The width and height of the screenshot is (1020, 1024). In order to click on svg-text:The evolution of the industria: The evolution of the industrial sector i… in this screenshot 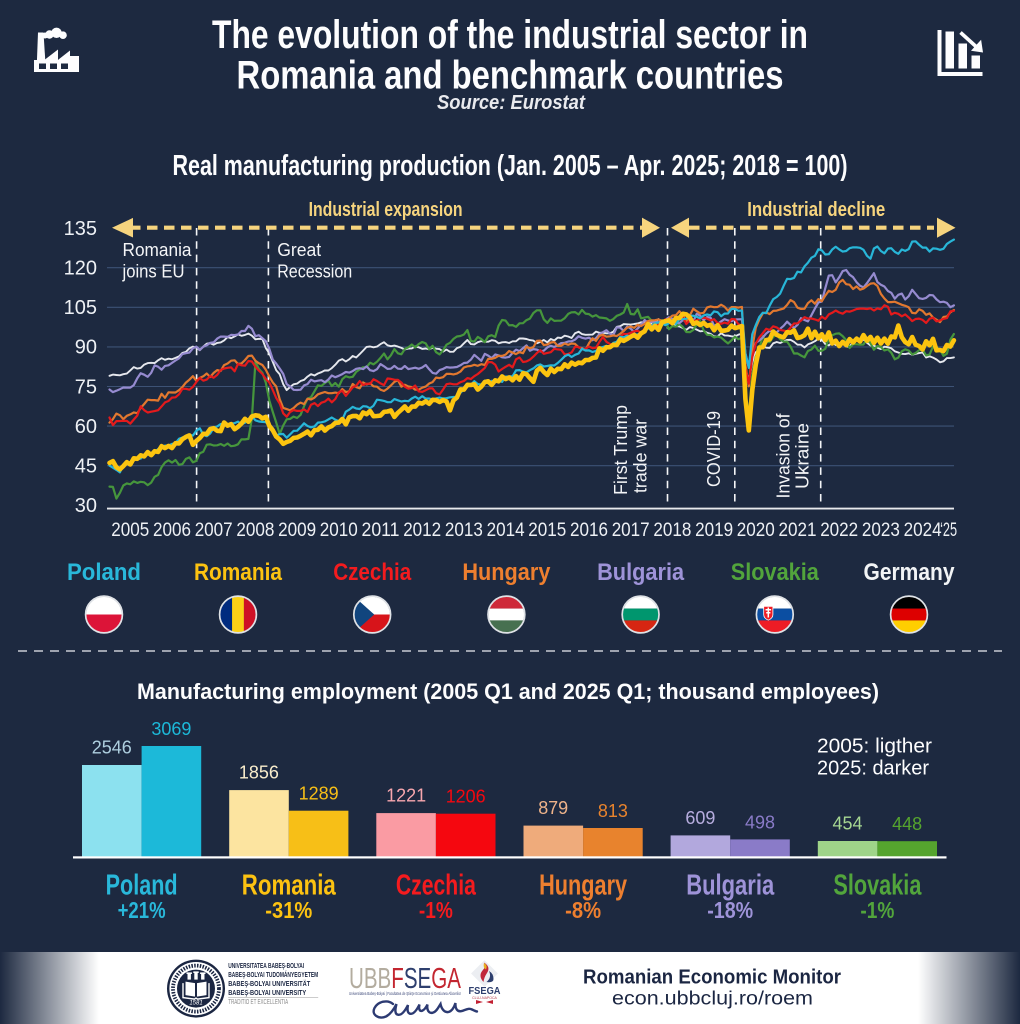, I will do `click(510, 35)`.